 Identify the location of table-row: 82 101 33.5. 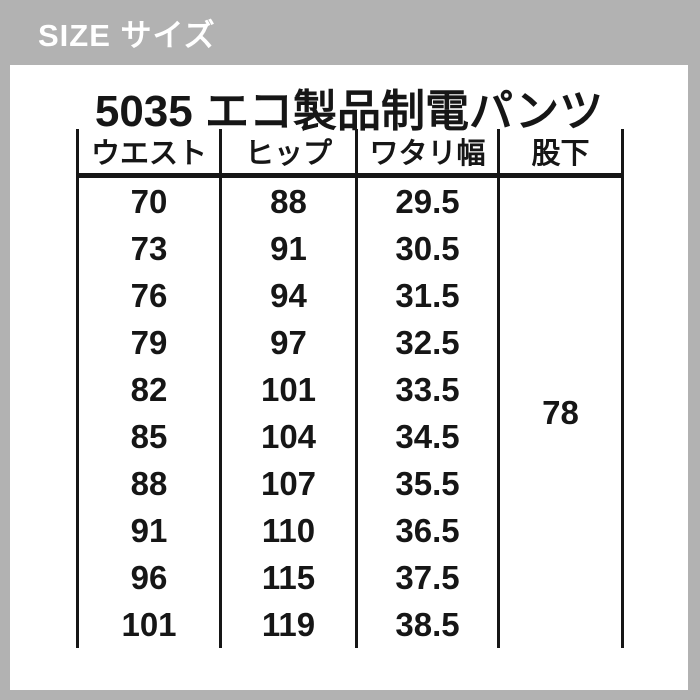
(349, 389).